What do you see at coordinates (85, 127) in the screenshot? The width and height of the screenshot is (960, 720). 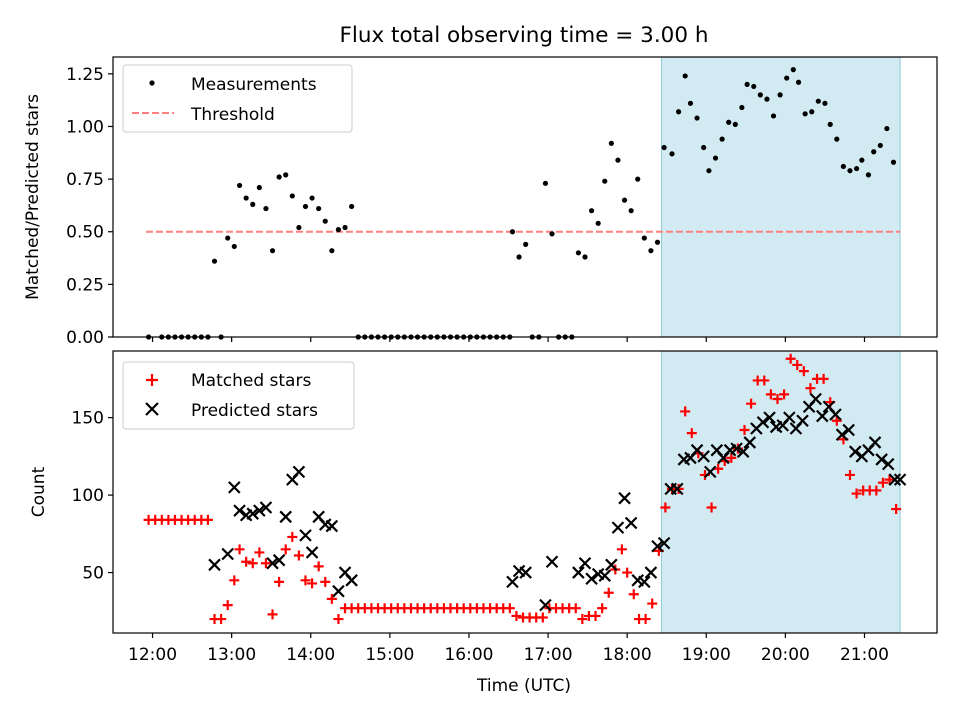 I see `y-tick-label: 1.00` at bounding box center [85, 127].